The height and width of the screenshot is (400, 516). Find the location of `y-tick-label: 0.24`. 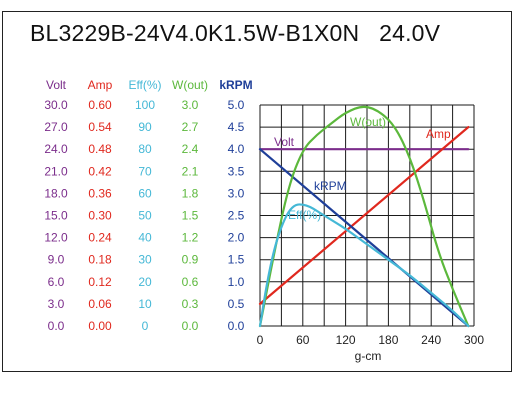

y-tick-label: 0.24 is located at coordinates (100, 238).